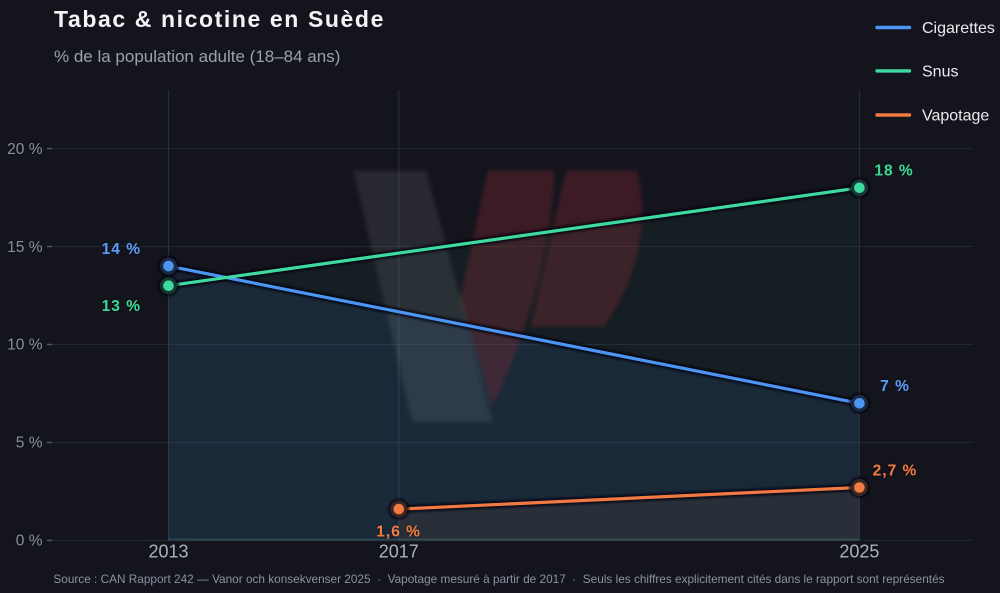  I want to click on svg-text: 5 %, so click(29, 443).